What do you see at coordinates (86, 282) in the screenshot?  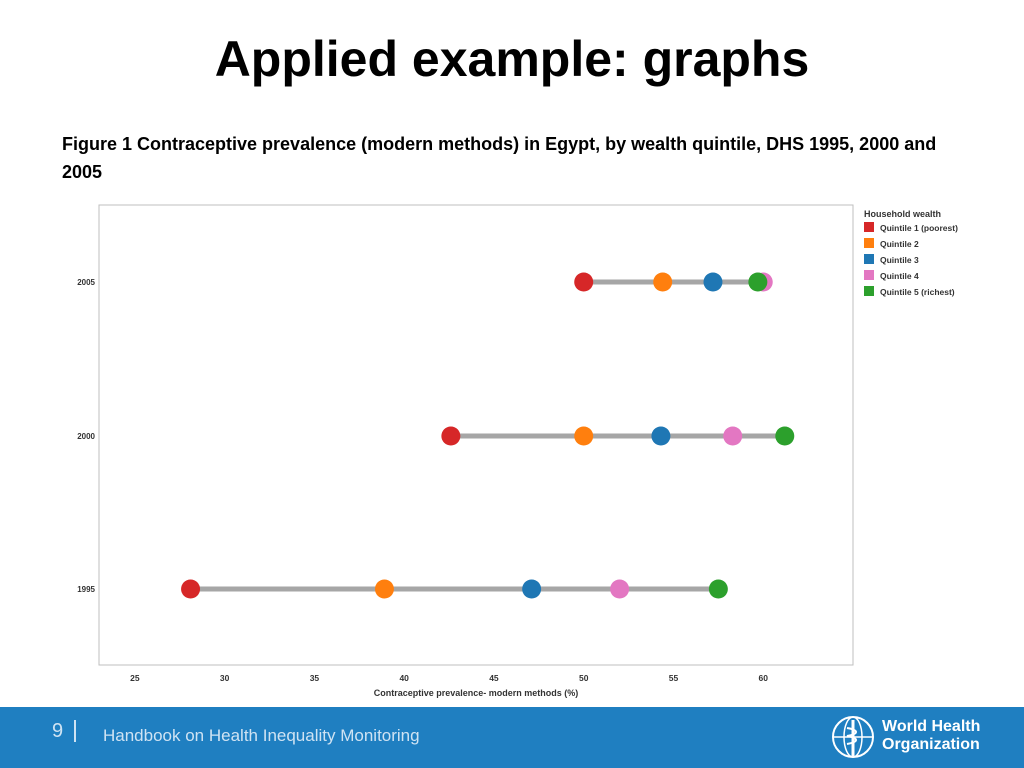 I see `y-tick-label: 2005` at bounding box center [86, 282].